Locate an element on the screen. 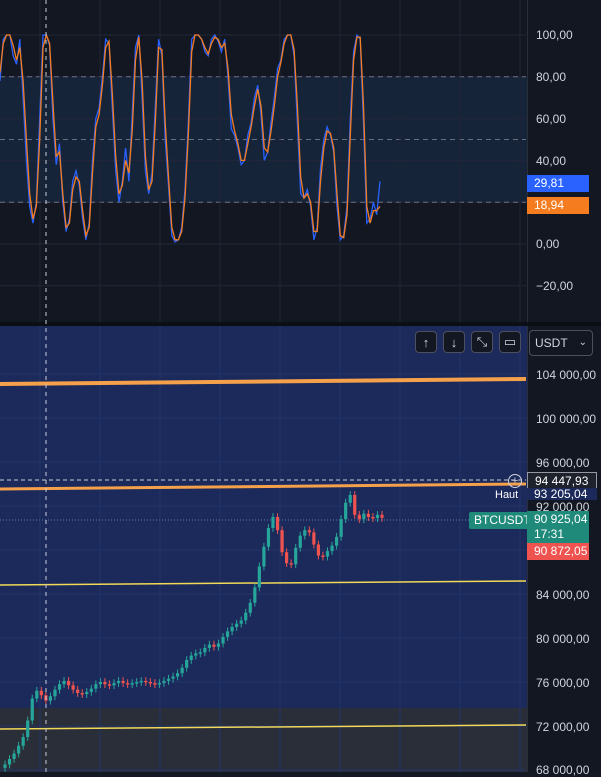 This screenshot has height=777, width=601. yellow-lower-line is located at coordinates (263, 727).